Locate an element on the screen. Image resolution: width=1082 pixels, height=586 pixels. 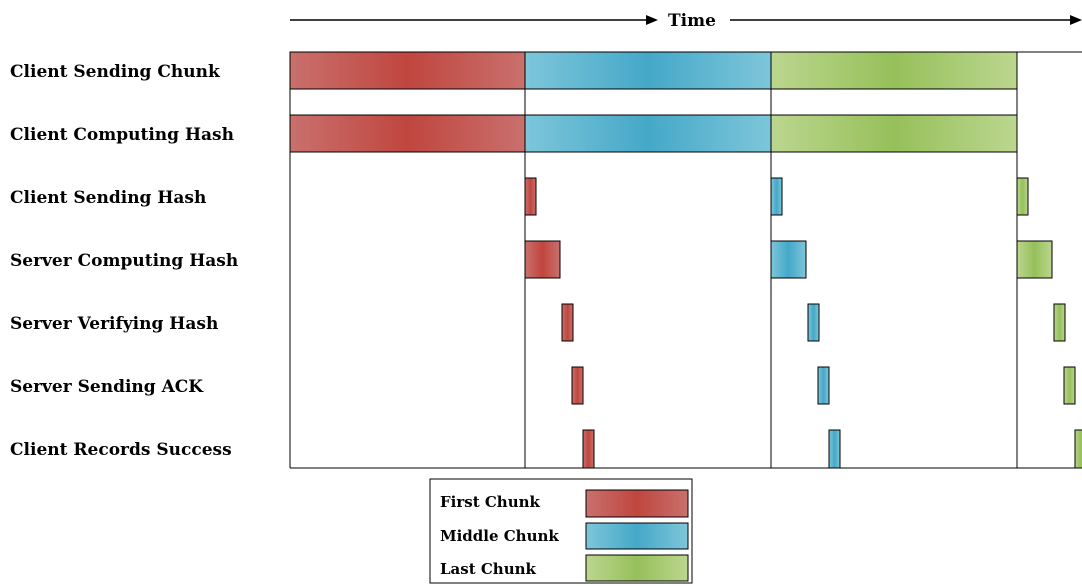
bar-last-server-computing-hash is located at coordinates (1034, 259).